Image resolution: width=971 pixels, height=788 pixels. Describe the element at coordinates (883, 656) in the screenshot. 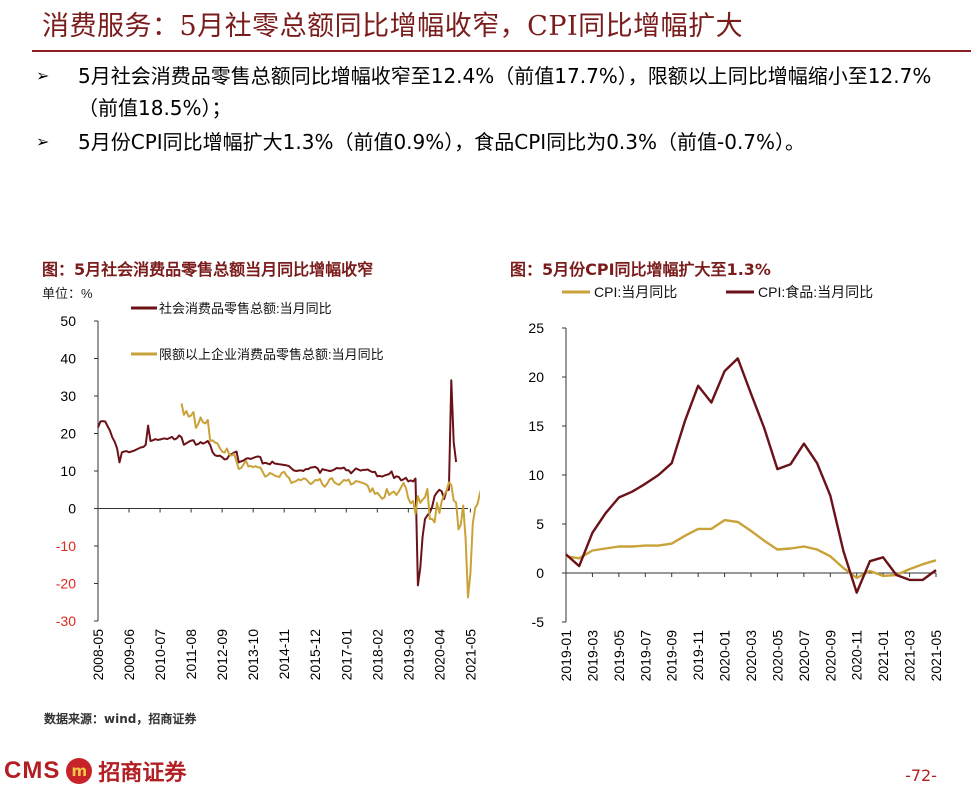

I see `x-tick-label: 2021-01` at that location.